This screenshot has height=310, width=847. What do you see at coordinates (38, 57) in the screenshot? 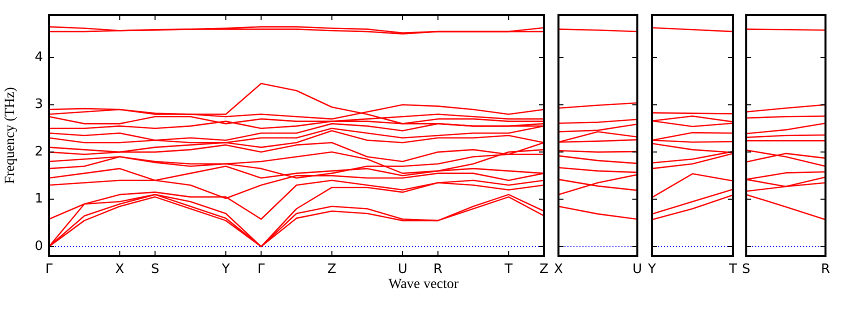
I see `y-tick-label: 4` at bounding box center [38, 57].